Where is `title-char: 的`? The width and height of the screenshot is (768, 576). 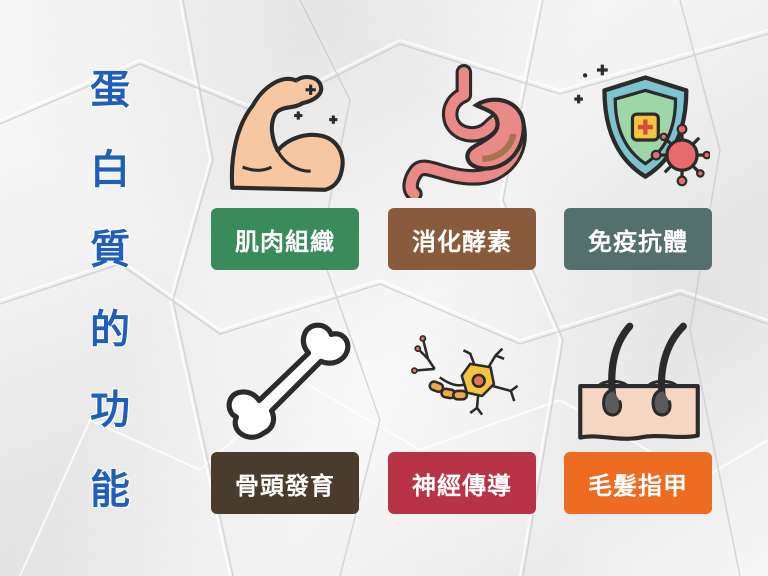 title-char: 的 is located at coordinates (110, 330).